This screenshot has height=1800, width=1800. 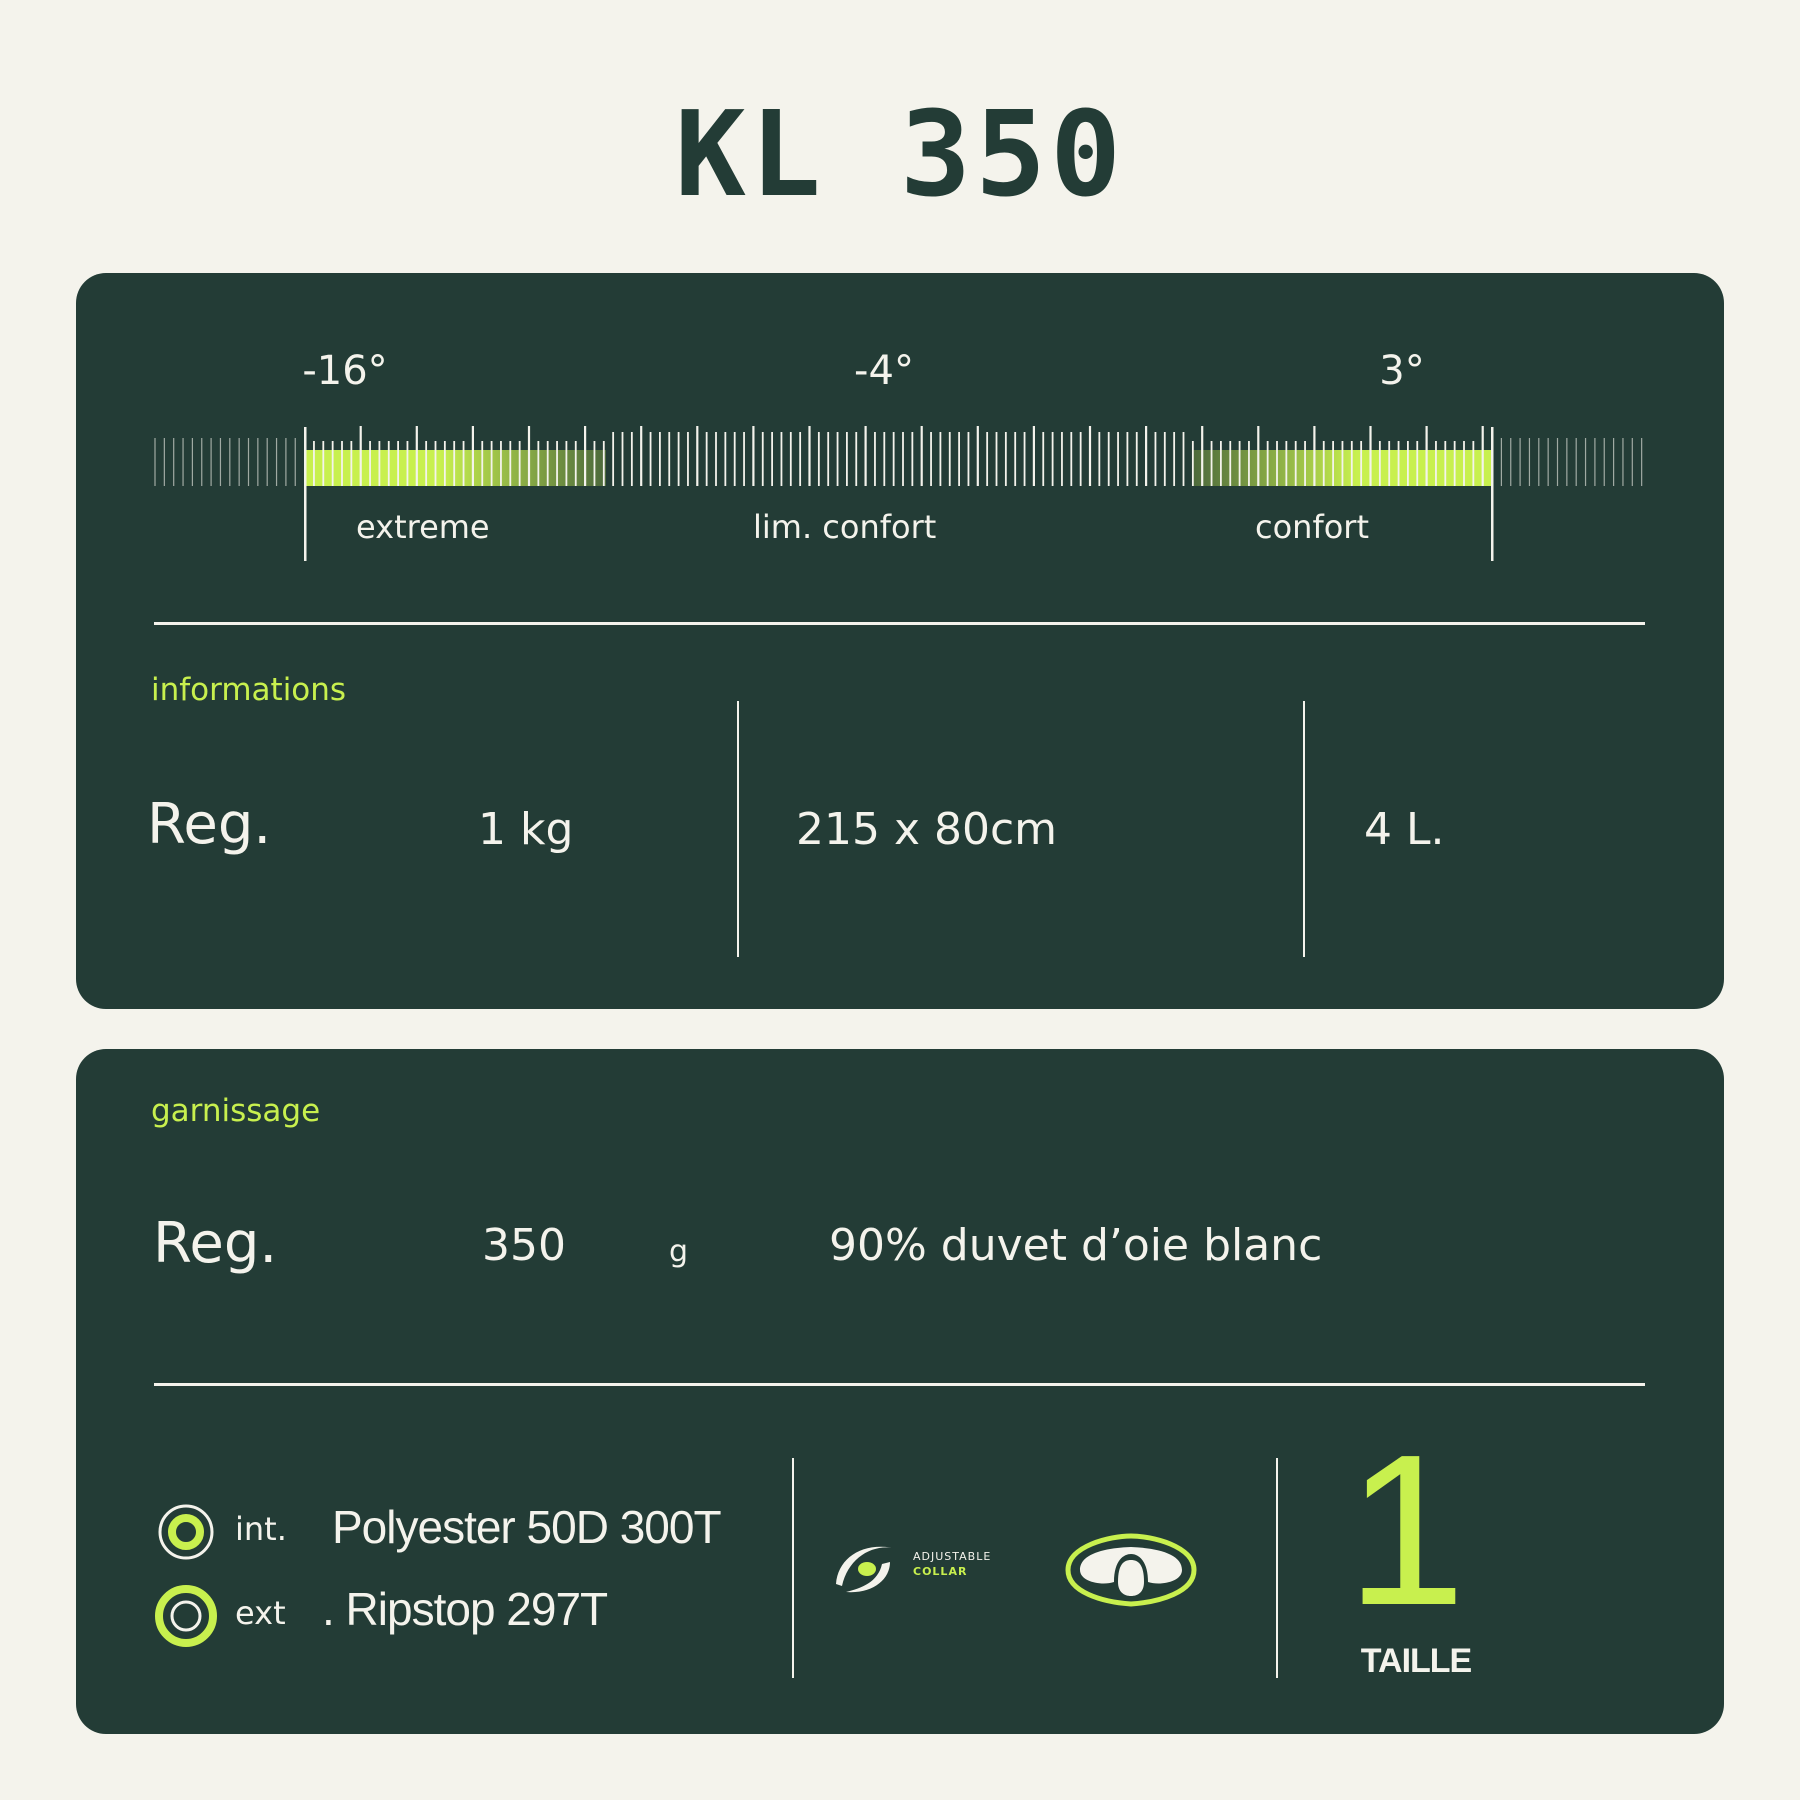 What do you see at coordinates (186, 1532) in the screenshot?
I see `inner-fabric-icon` at bounding box center [186, 1532].